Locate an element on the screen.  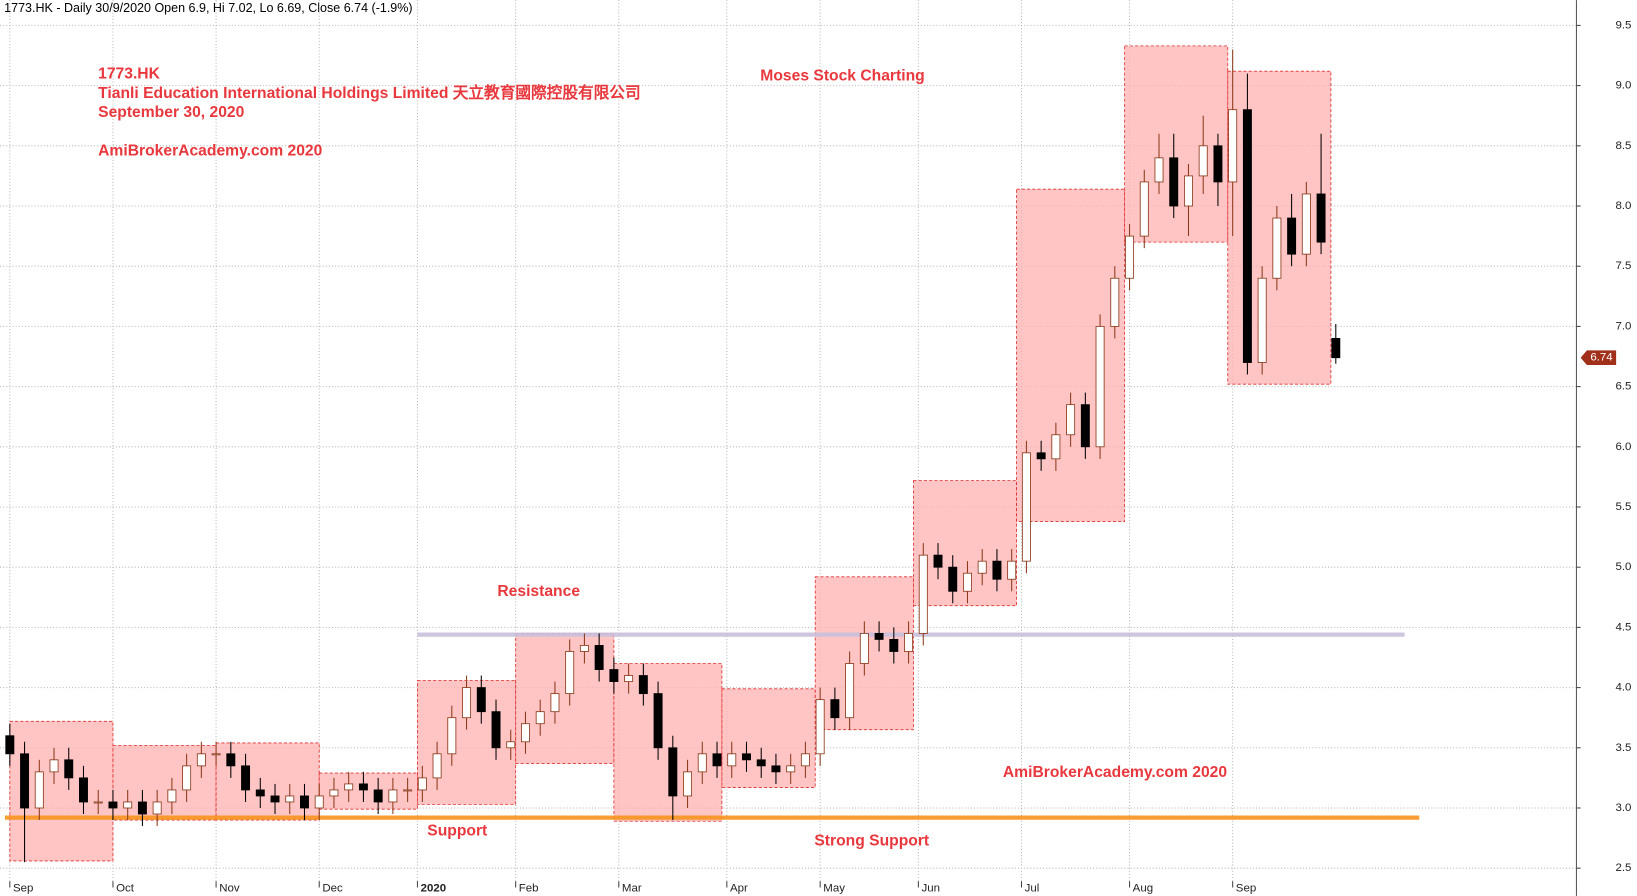
y-tick-label: 4.5 is located at coordinates (1623, 627).